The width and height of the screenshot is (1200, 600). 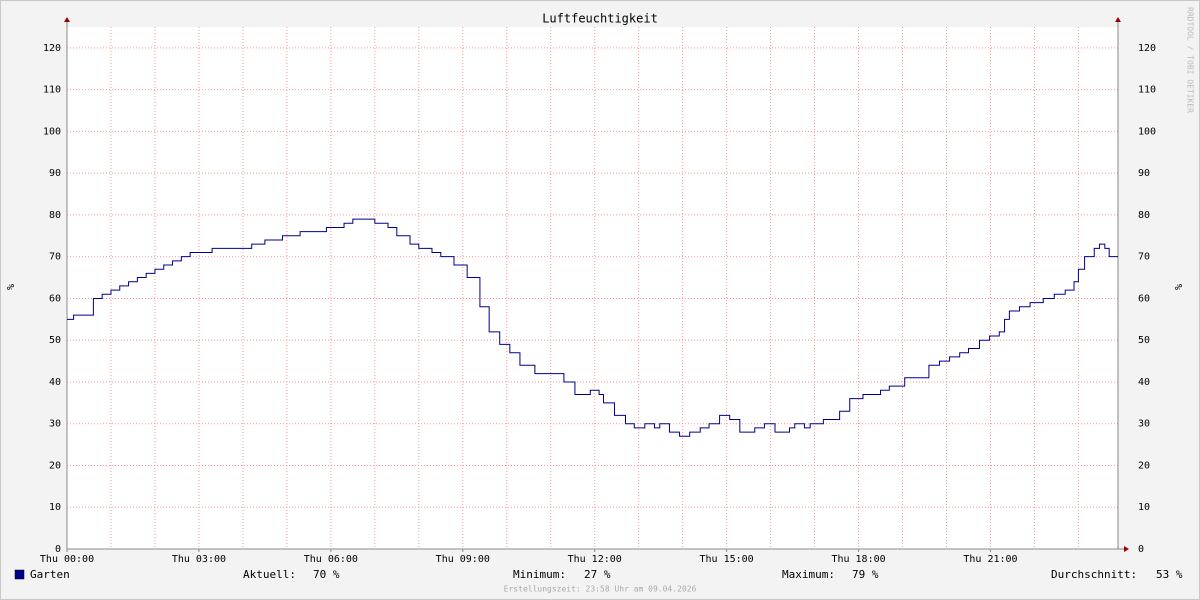 What do you see at coordinates (58, 549) in the screenshot?
I see `y-tick-label: 0` at bounding box center [58, 549].